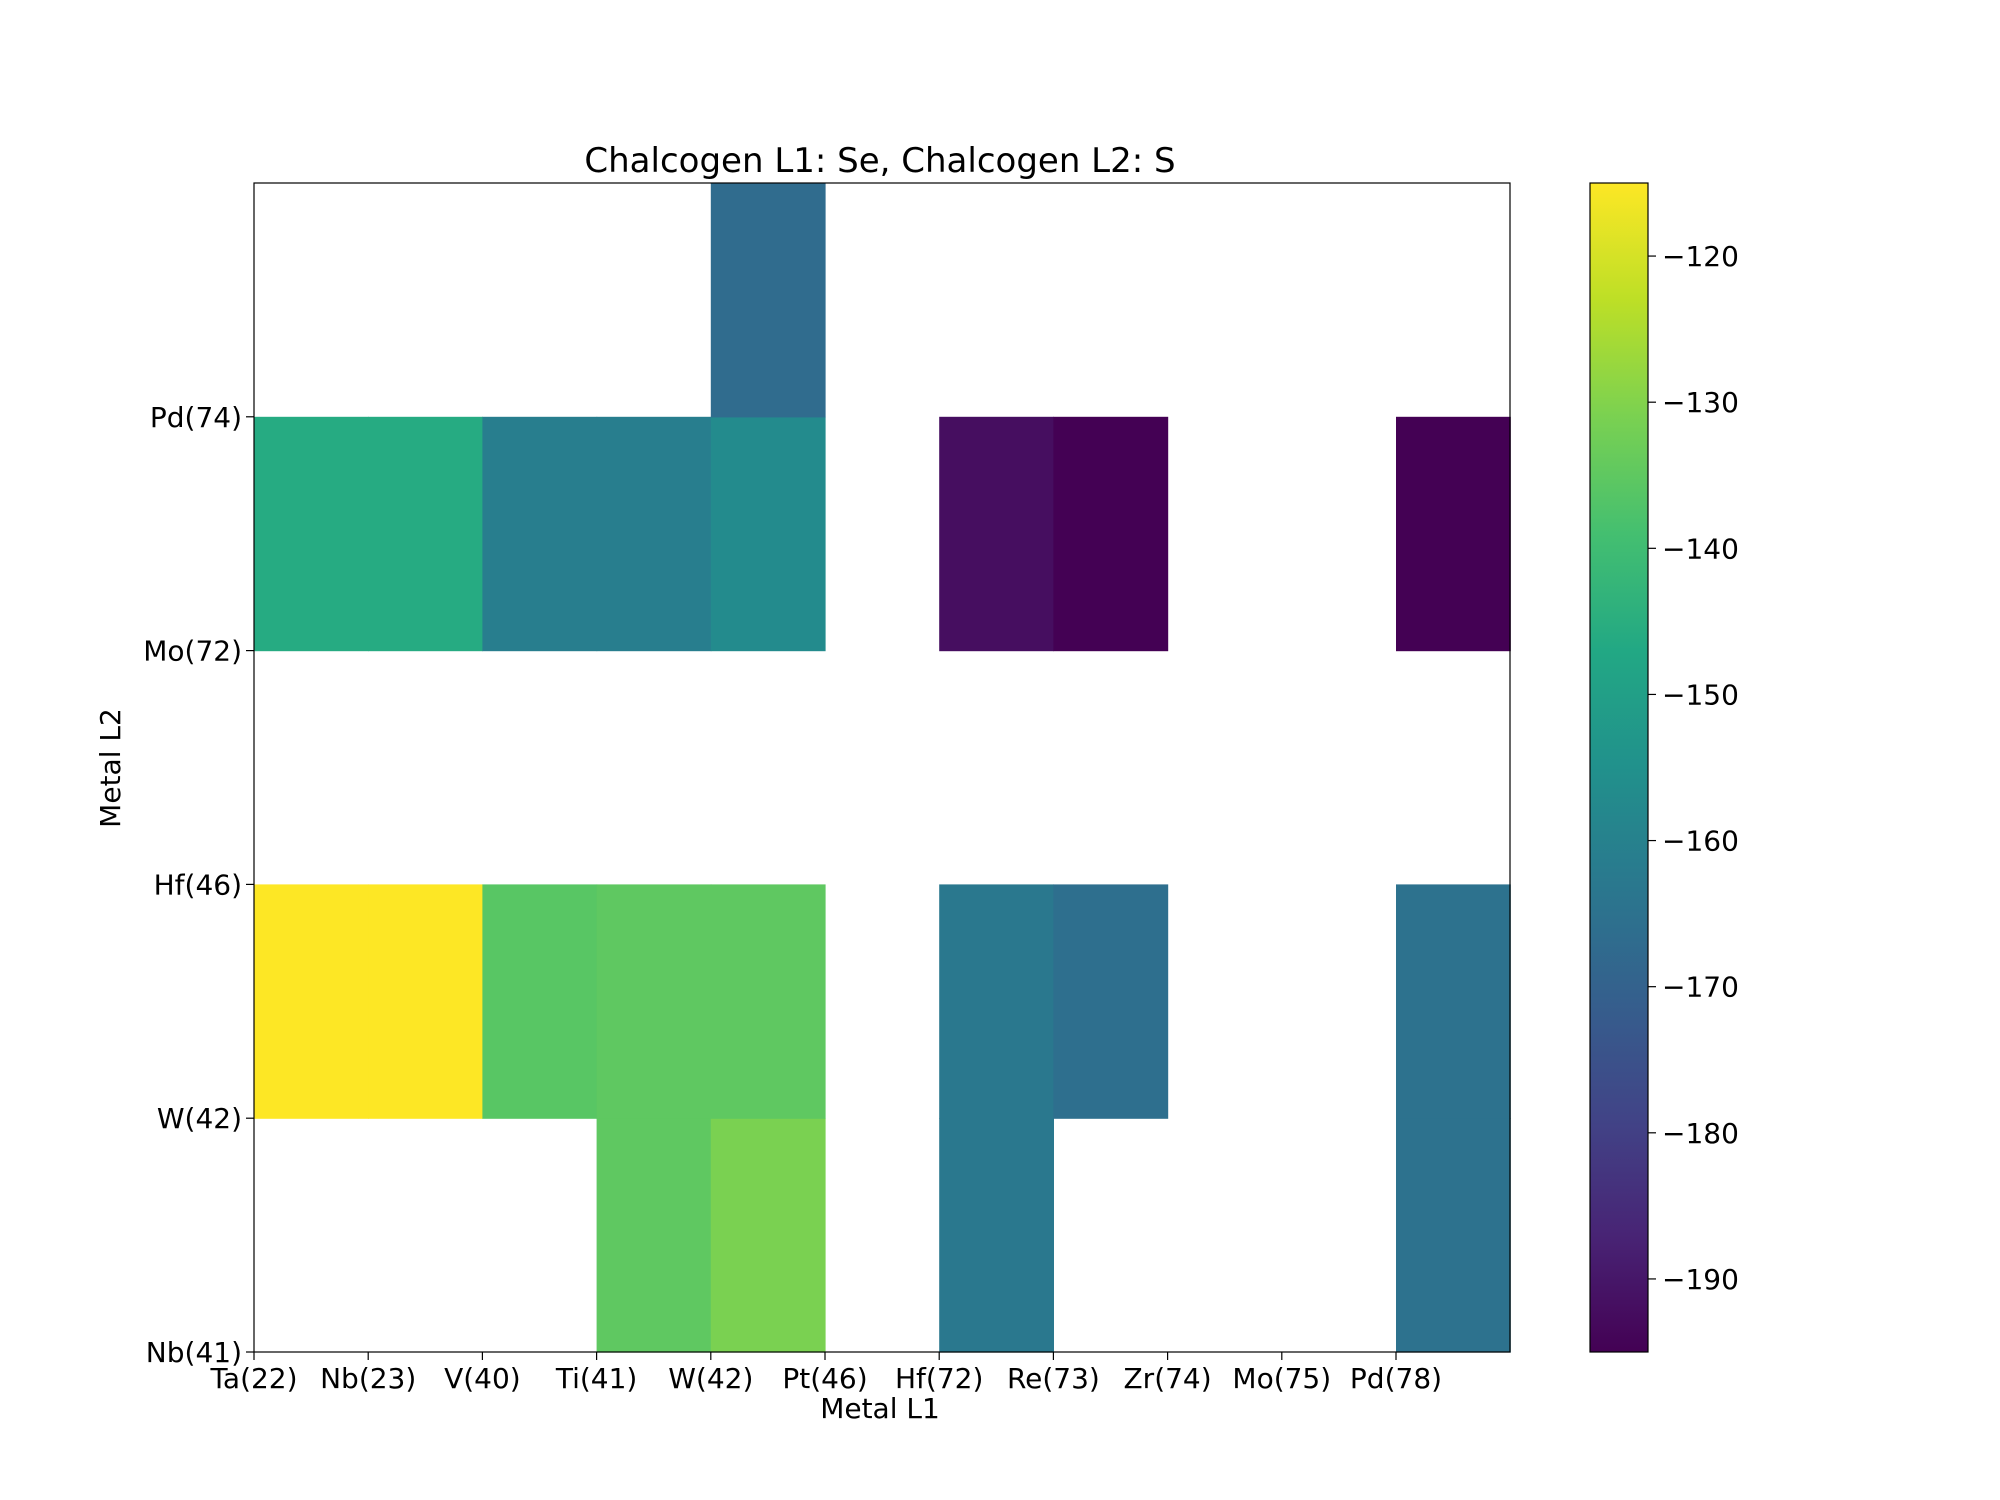  What do you see at coordinates (596, 1378) in the screenshot?
I see `x-tick-label: Ti(41)` at bounding box center [596, 1378].